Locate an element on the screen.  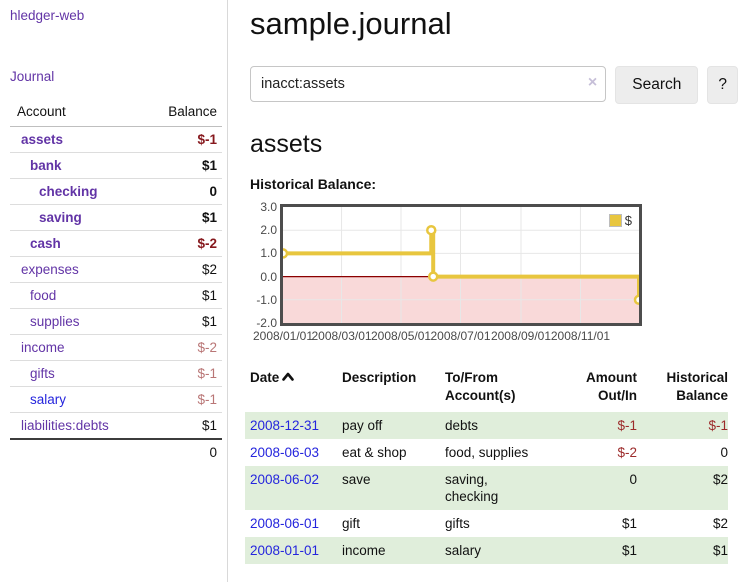
account-link: income is located at coordinates (43, 347).